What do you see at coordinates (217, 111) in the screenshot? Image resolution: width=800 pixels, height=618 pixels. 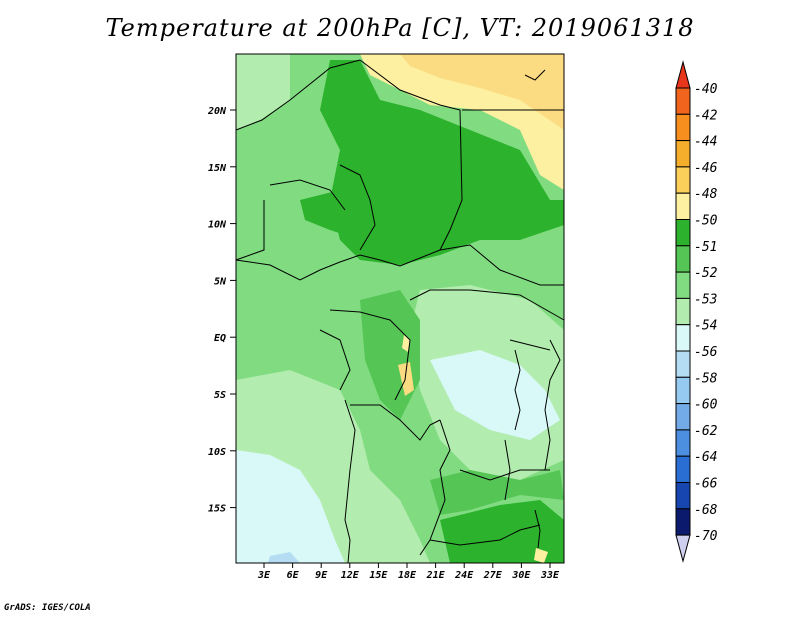 I see `lat-tick-label: 20N` at bounding box center [217, 111].